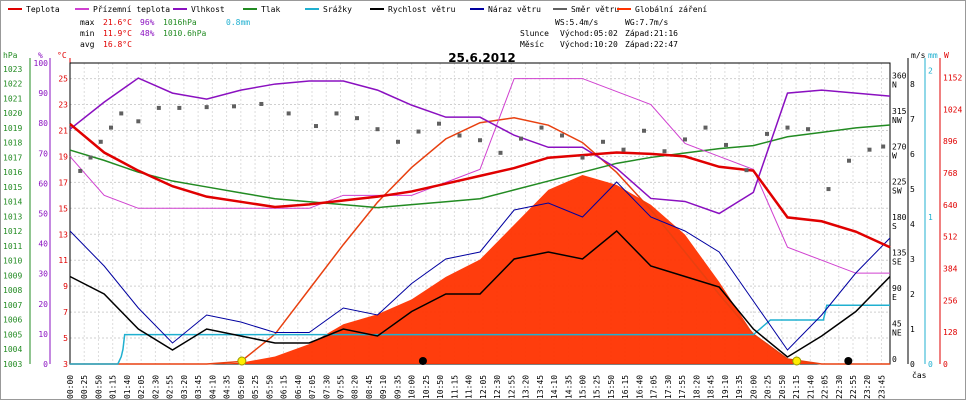 This screenshot has width=966, height=404. I want to click on tick-pct: 40, so click(43, 244).